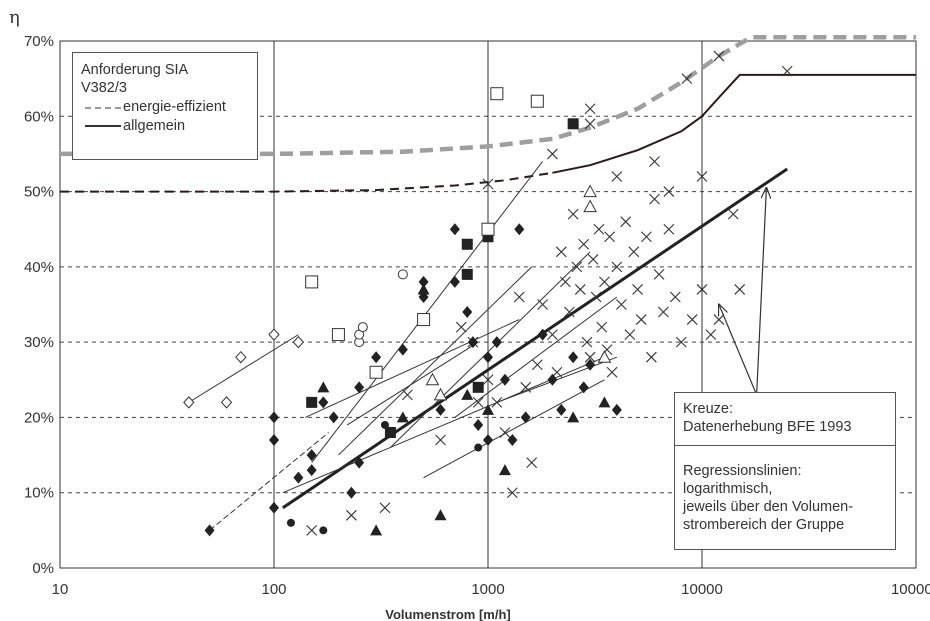 The image size is (930, 621). Describe the element at coordinates (708, 409) in the screenshot. I see `annotation-crosses-line1: Kreuze:` at that location.